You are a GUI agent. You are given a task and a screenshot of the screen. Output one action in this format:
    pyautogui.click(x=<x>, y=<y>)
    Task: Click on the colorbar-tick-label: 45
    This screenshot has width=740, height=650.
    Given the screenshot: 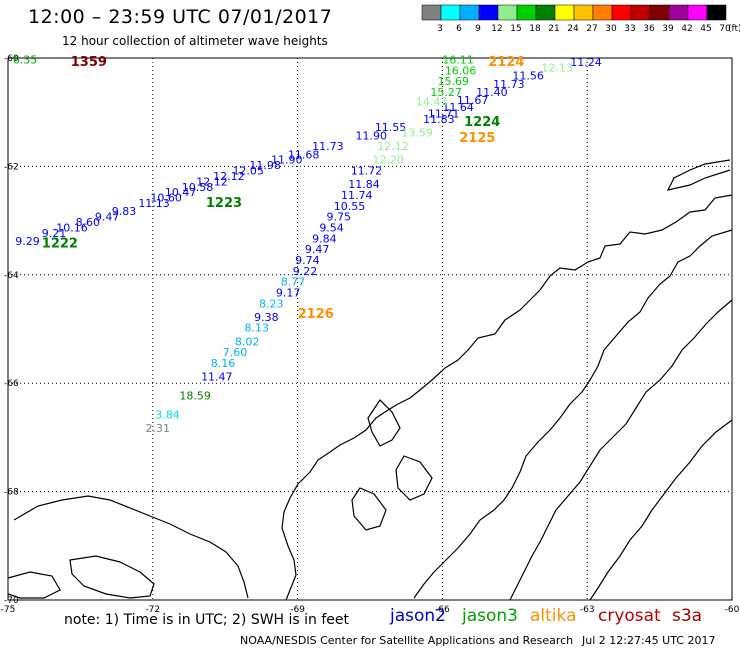 What is the action you would take?
    pyautogui.click(x=705, y=29)
    